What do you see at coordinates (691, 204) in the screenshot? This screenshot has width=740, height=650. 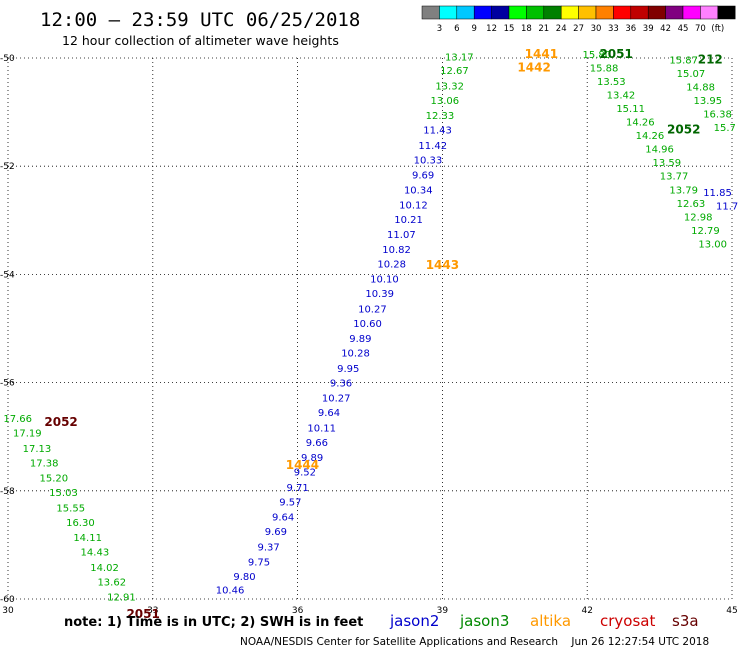 I see `wave-height-label: 12.63` at bounding box center [691, 204].